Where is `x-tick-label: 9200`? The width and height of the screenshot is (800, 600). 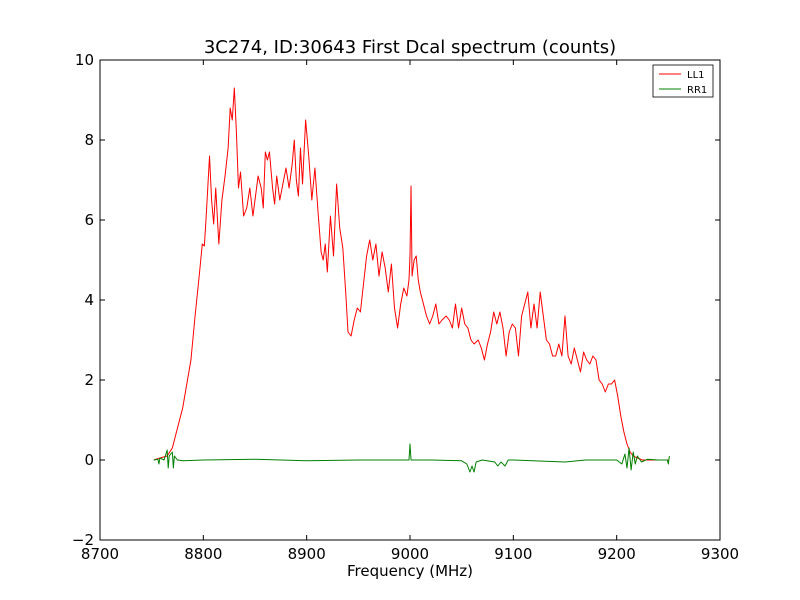 x-tick-label: 9200 is located at coordinates (617, 554).